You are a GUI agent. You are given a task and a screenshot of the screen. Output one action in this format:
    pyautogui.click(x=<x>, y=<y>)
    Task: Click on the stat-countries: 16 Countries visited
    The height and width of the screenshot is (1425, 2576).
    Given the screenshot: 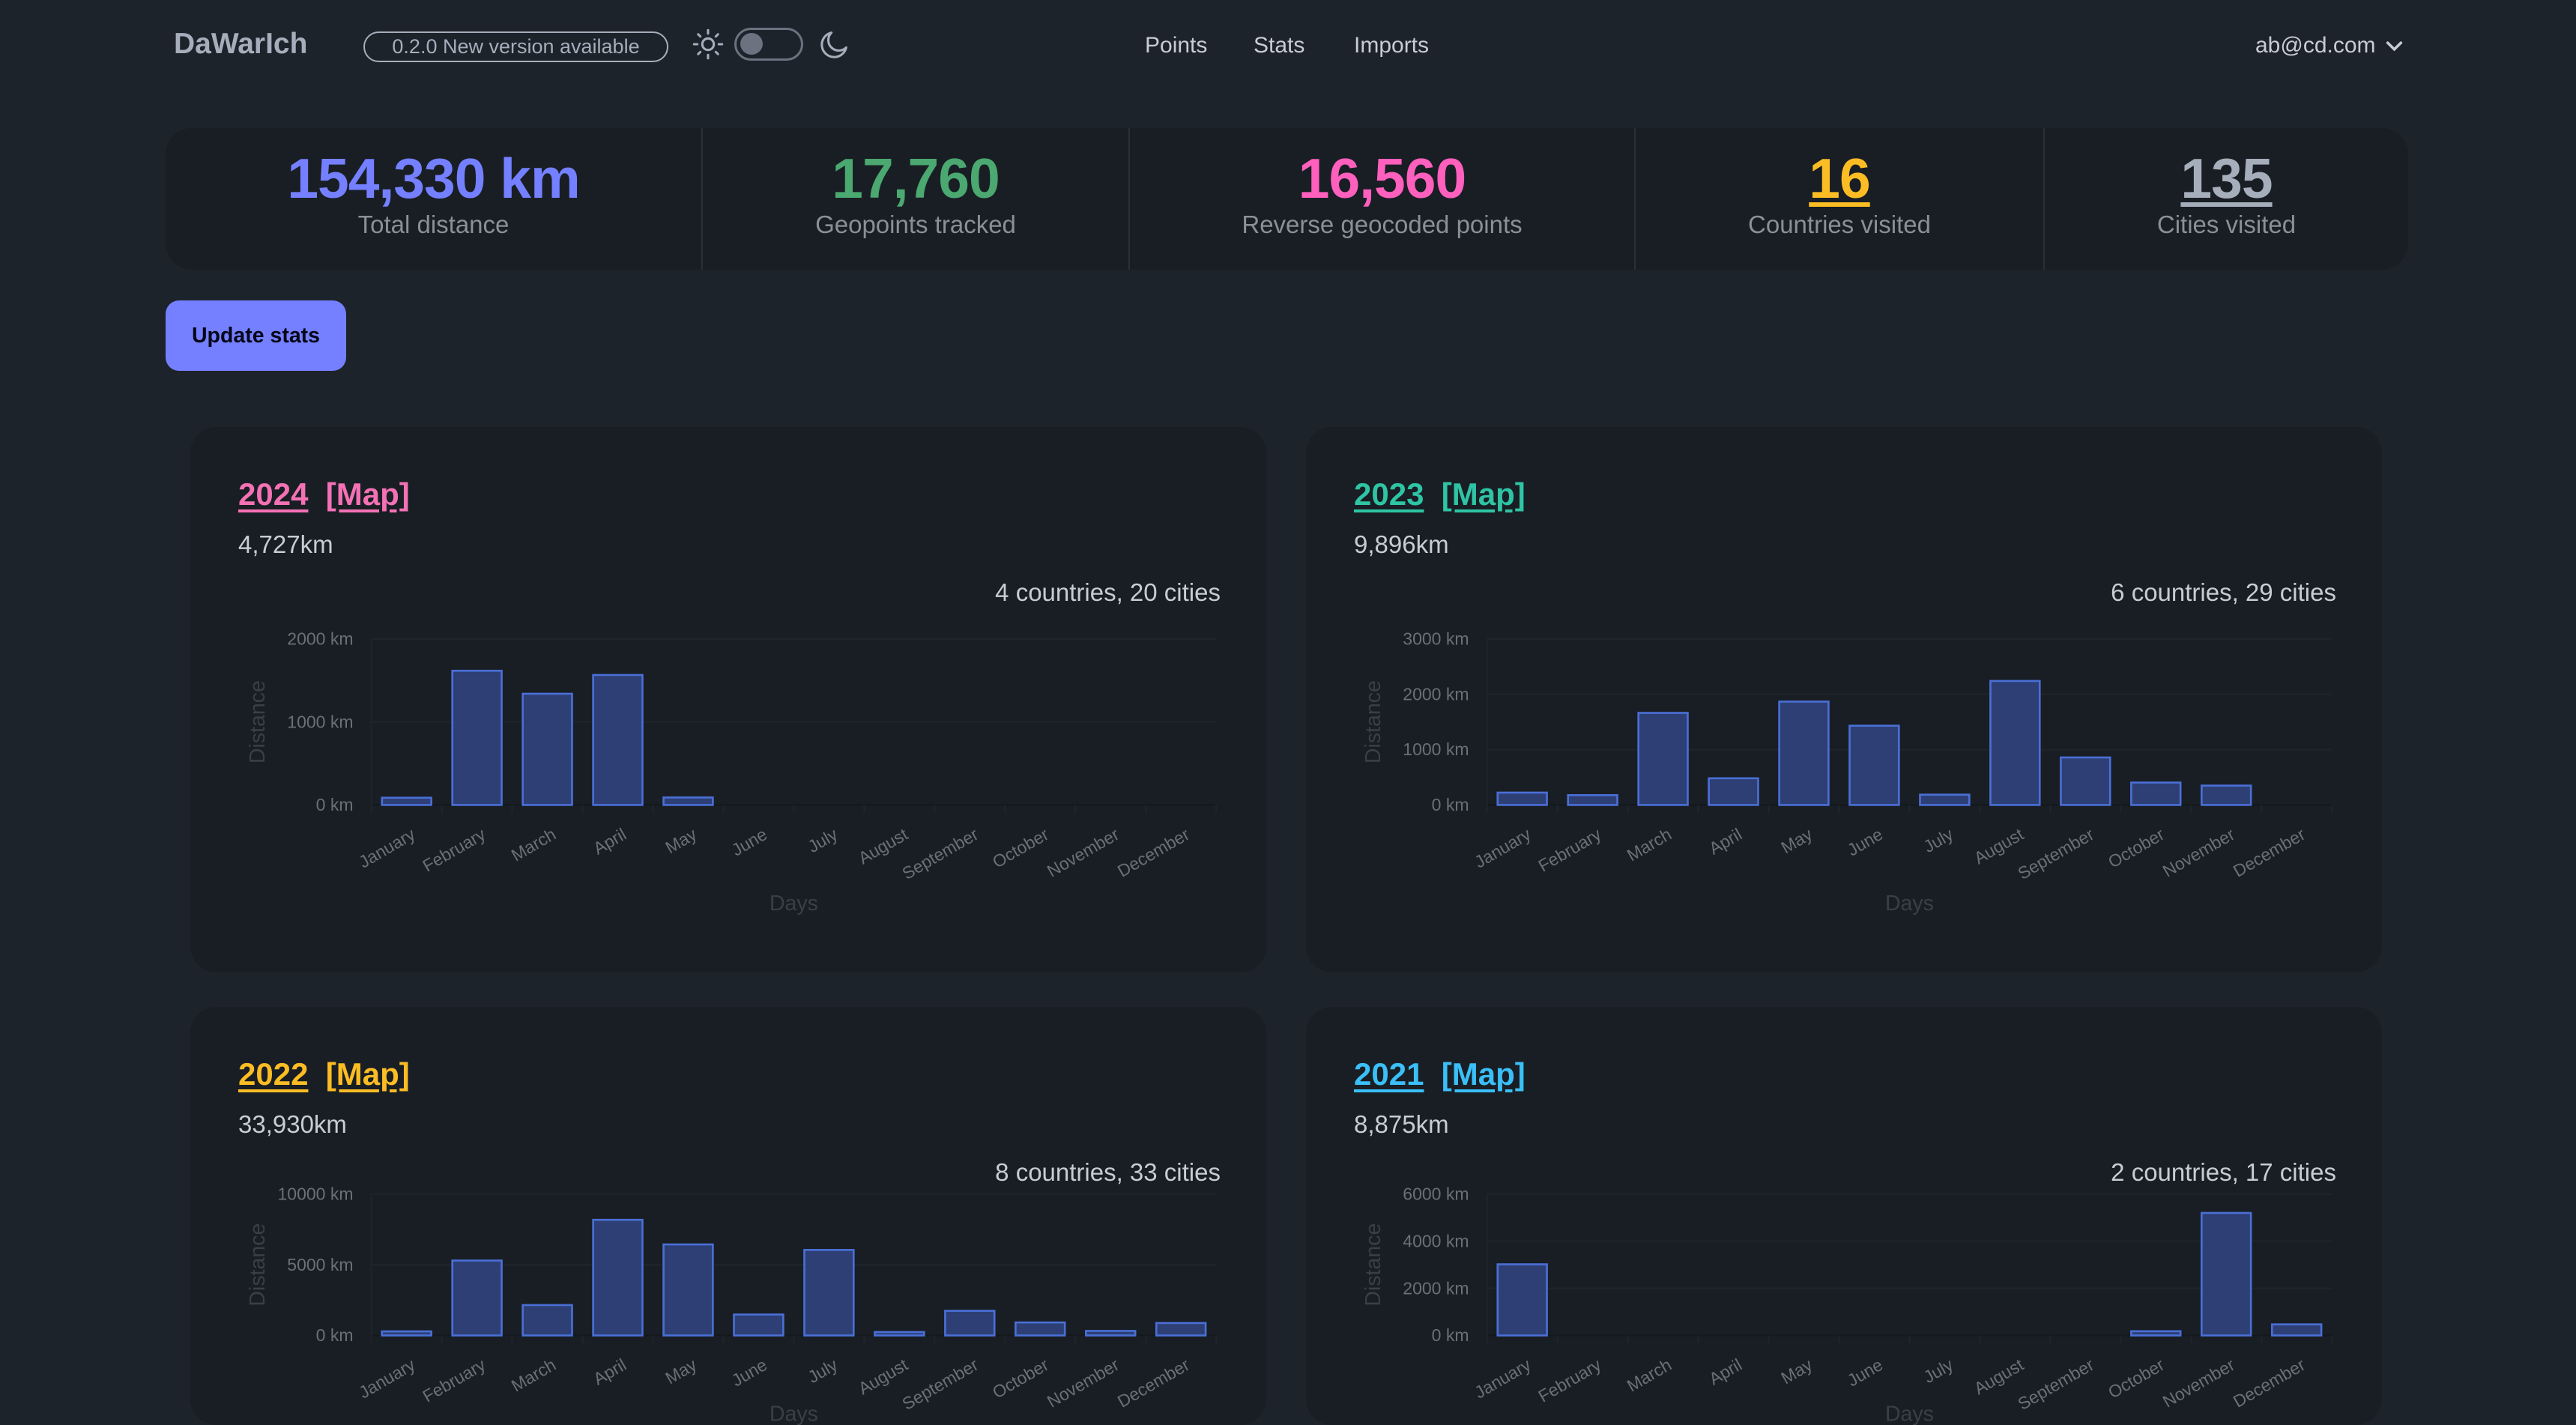 What is the action you would take?
    pyautogui.click(x=1838, y=199)
    